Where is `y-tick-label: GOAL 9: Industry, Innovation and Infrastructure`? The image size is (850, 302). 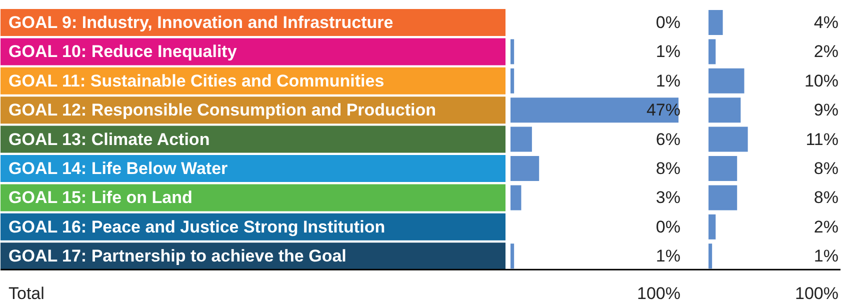 y-tick-label: GOAL 9: Industry, Innovation and Infrastructure is located at coordinates (201, 22).